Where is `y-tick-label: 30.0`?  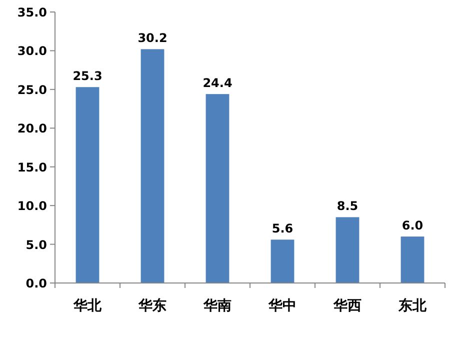 y-tick-label: 30.0 is located at coordinates (32, 51).